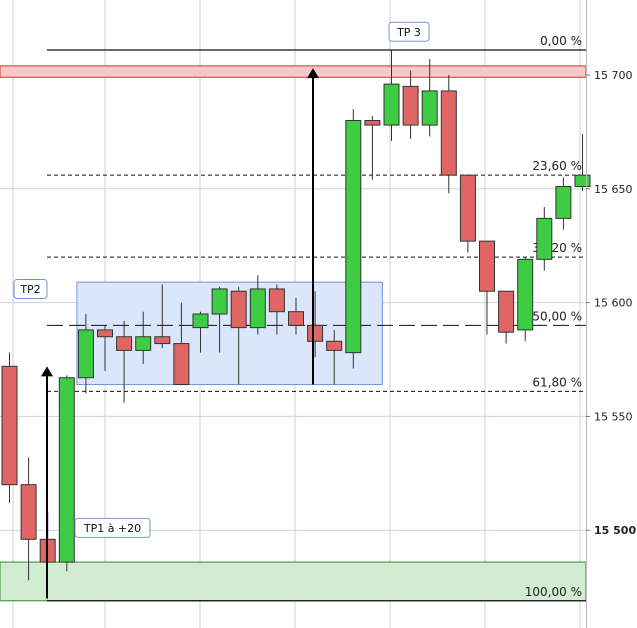  What do you see at coordinates (613, 189) in the screenshot?
I see `y-axis-tick-label: 15 650` at bounding box center [613, 189].